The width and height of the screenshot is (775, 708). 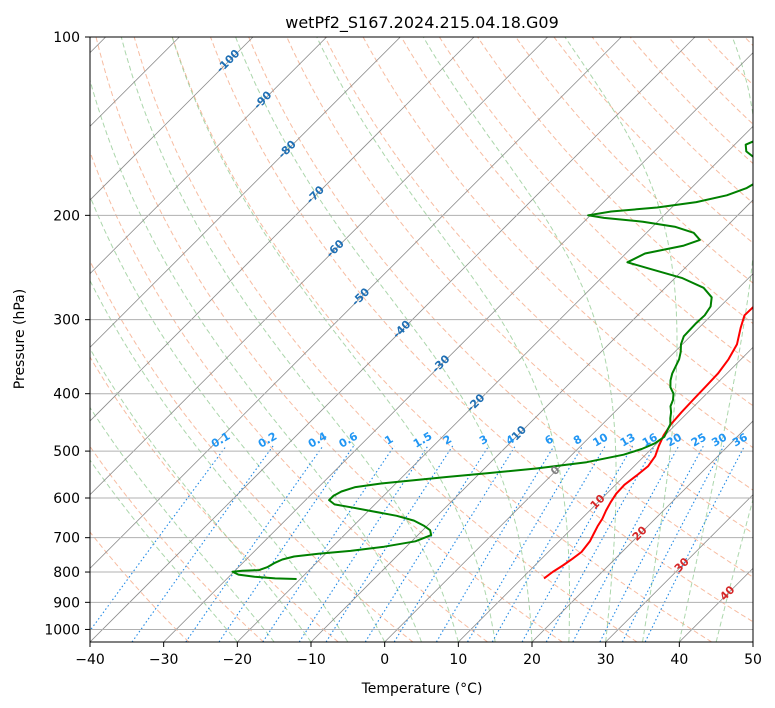 I want to click on x-tick-label: −40, so click(x=90, y=660).